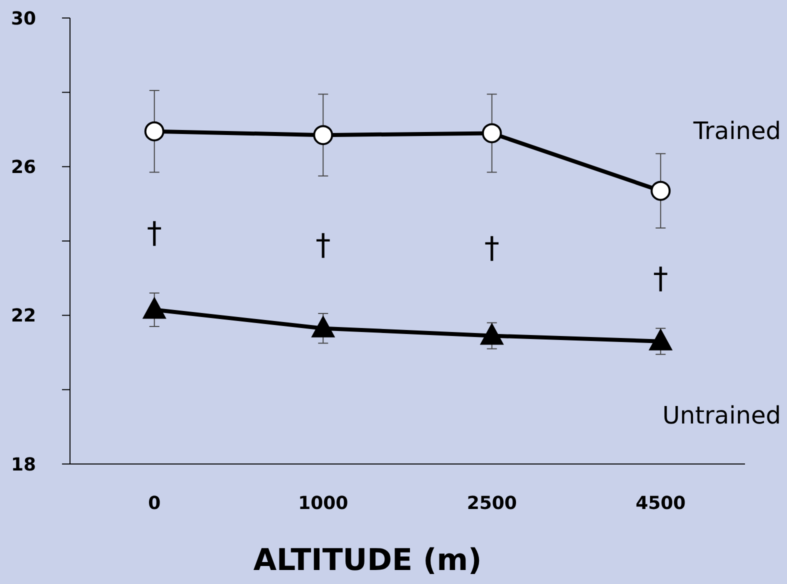  What do you see at coordinates (23, 465) in the screenshot?
I see `y-tick-label: 18` at bounding box center [23, 465].